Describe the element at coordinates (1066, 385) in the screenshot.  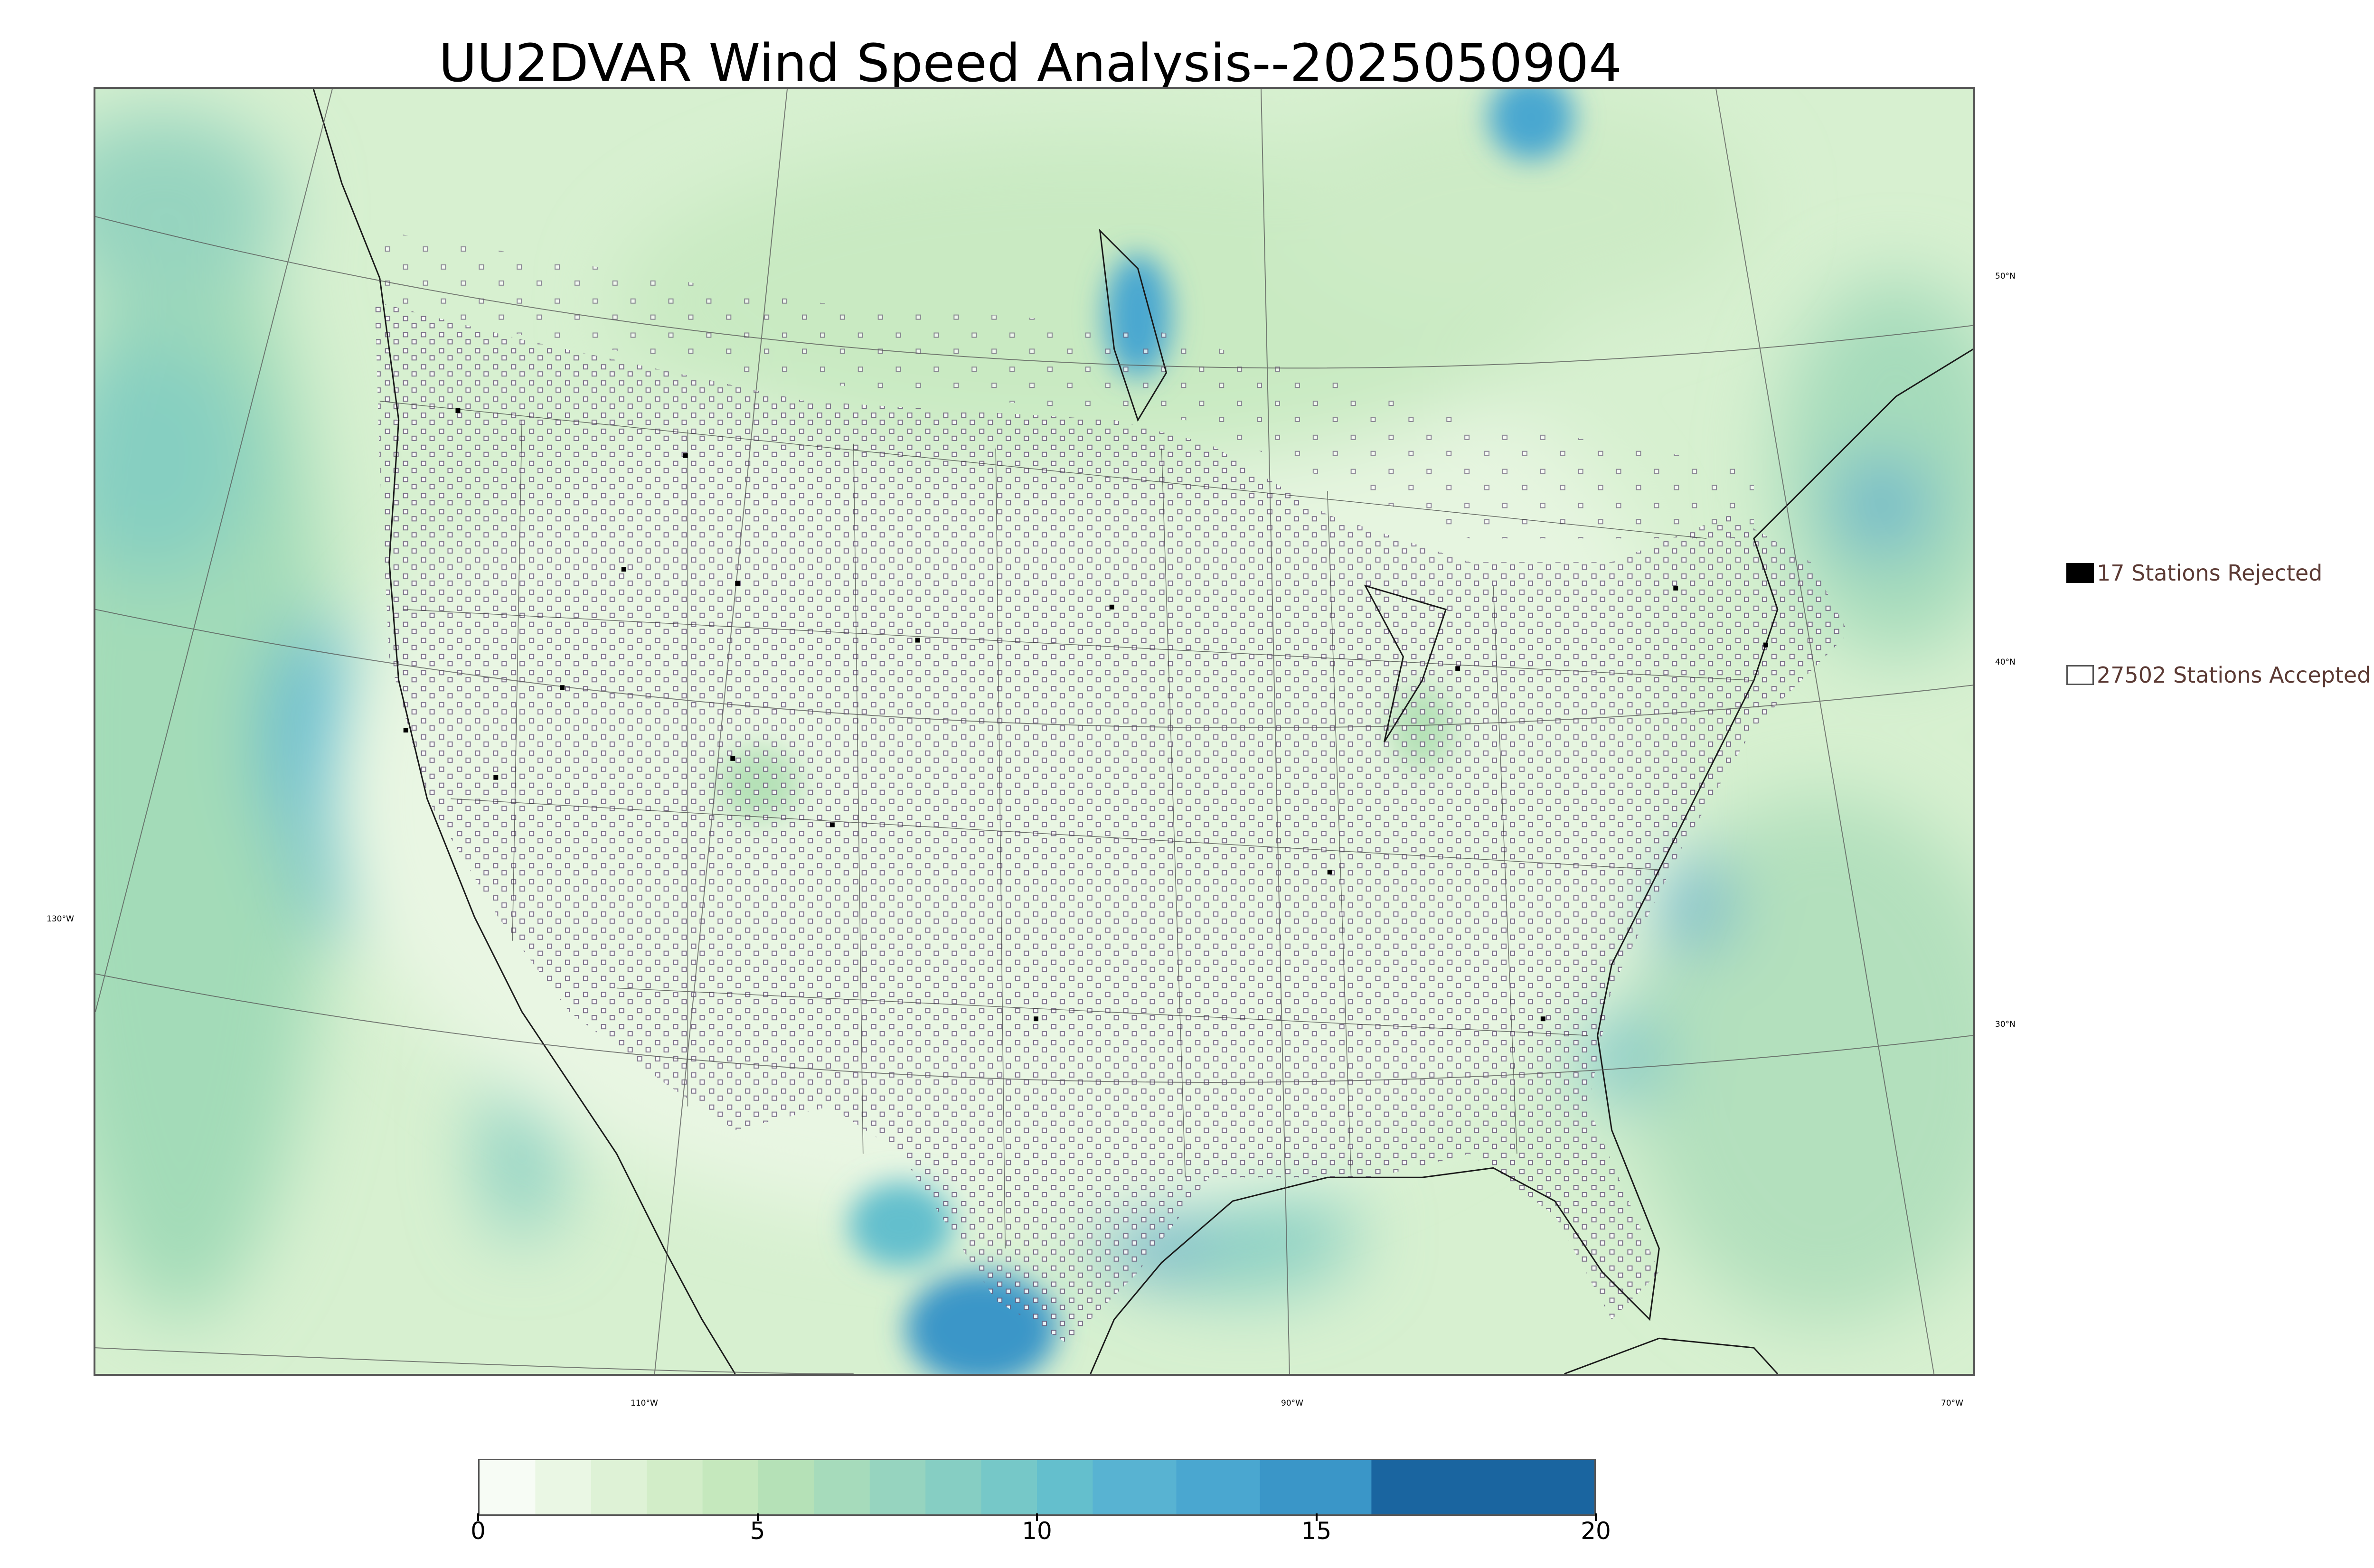
I see `canada-stations` at that location.